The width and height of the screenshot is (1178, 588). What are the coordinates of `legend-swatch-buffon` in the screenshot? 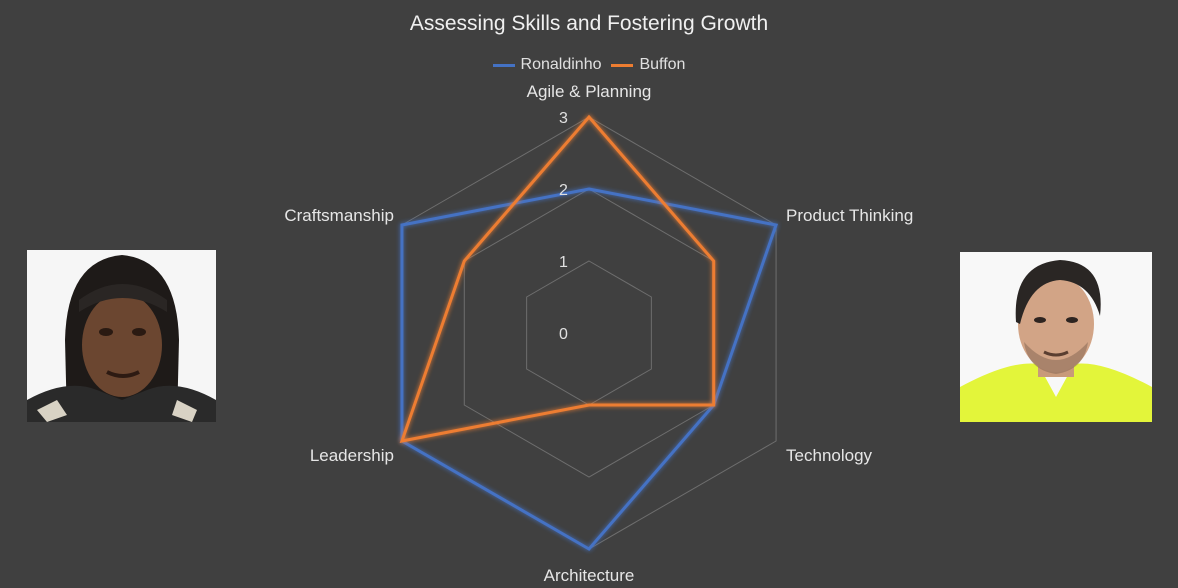 It's located at (622, 65).